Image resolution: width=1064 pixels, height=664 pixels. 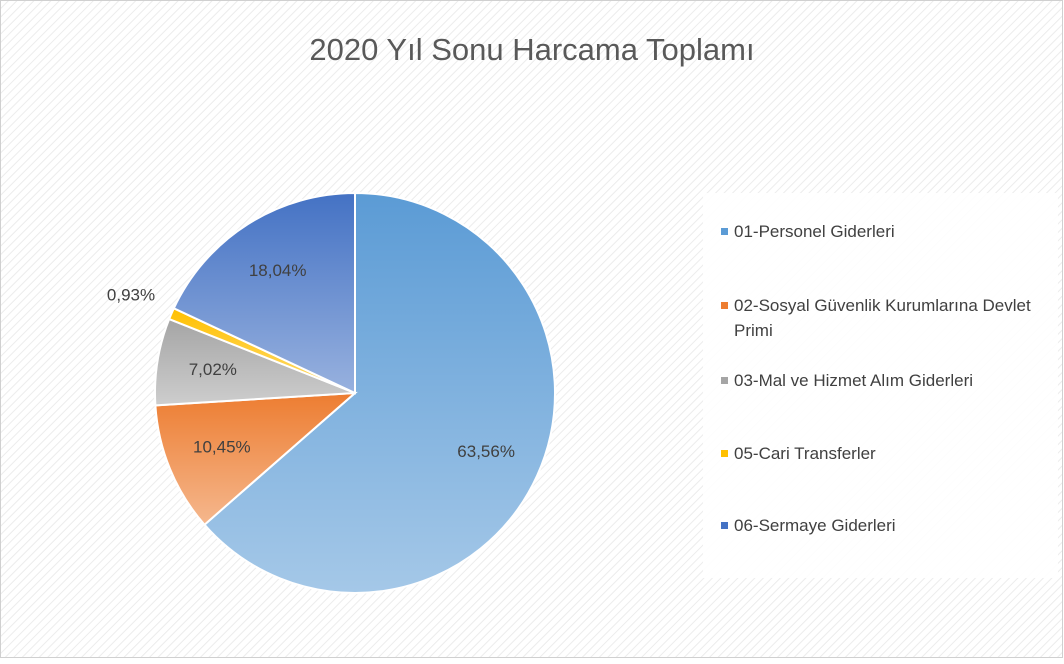 What do you see at coordinates (486, 451) in the screenshot?
I see `data-label: 63,56%` at bounding box center [486, 451].